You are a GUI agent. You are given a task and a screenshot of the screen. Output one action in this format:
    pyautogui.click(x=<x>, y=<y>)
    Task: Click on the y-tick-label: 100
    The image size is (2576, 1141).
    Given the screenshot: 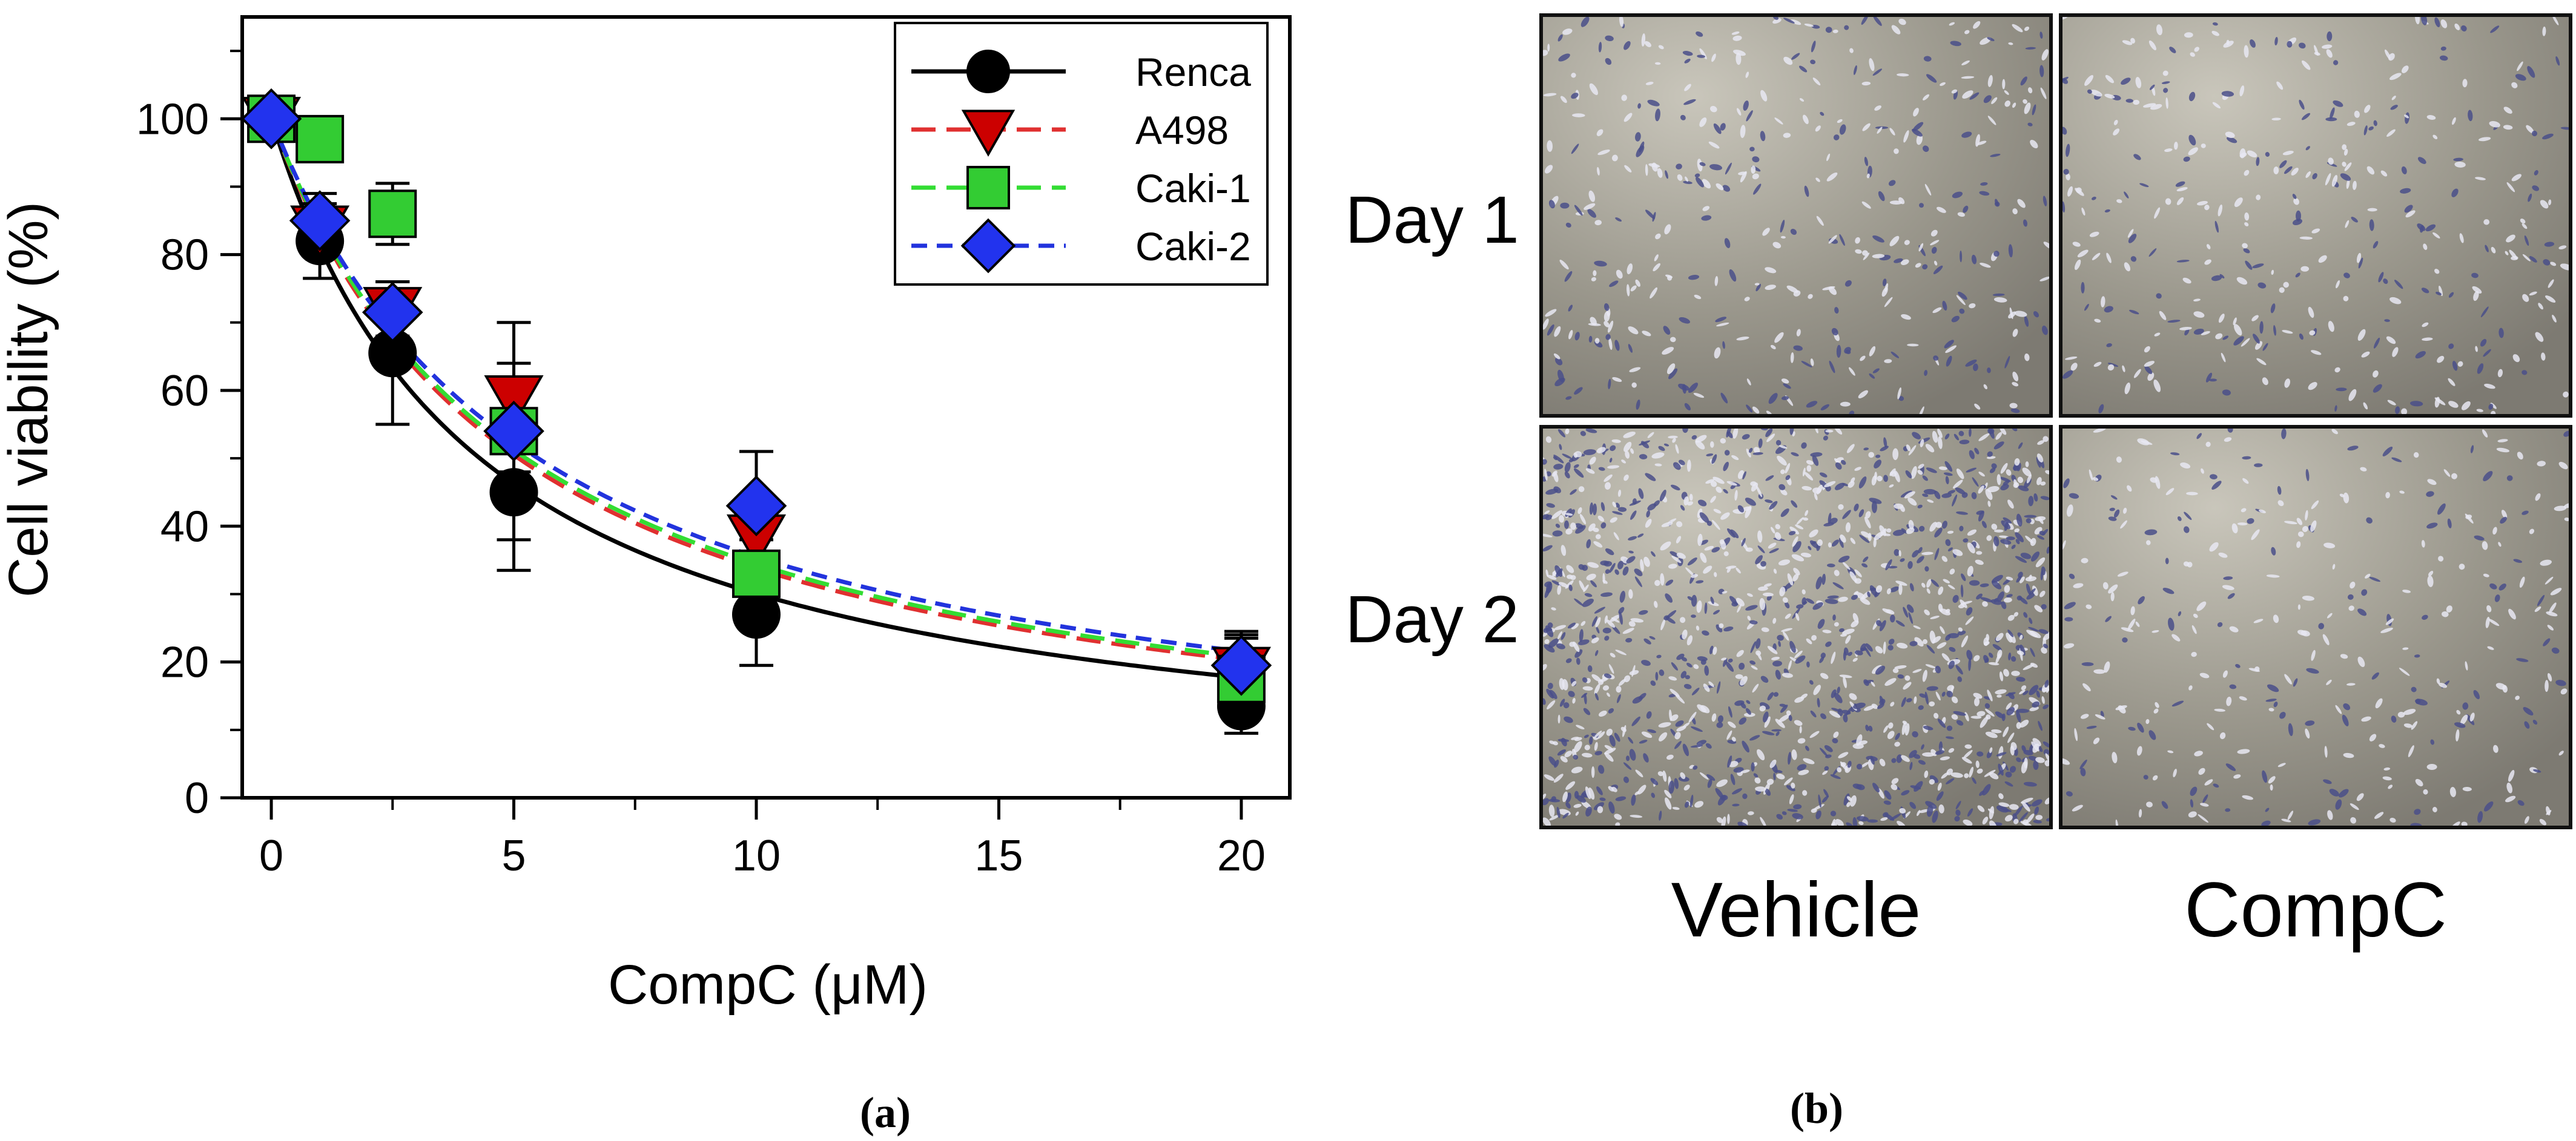 What is the action you would take?
    pyautogui.click(x=172, y=119)
    